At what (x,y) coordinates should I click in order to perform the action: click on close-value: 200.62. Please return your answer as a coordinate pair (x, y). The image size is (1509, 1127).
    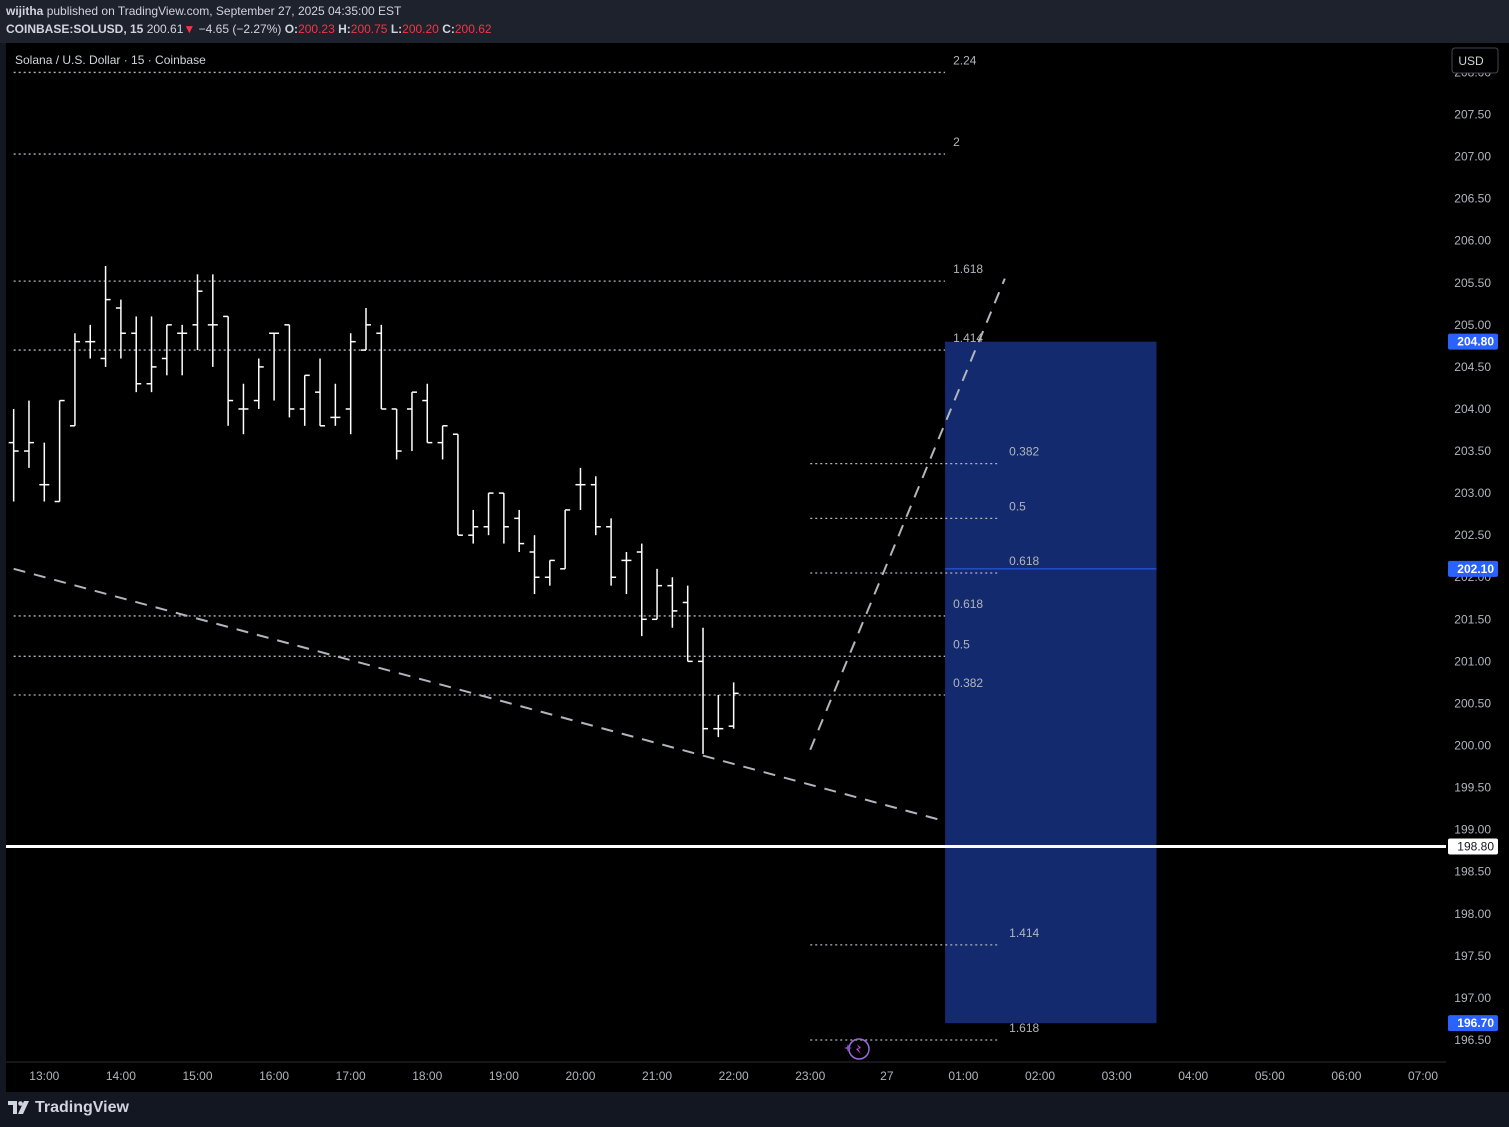
    Looking at the image, I should click on (473, 29).